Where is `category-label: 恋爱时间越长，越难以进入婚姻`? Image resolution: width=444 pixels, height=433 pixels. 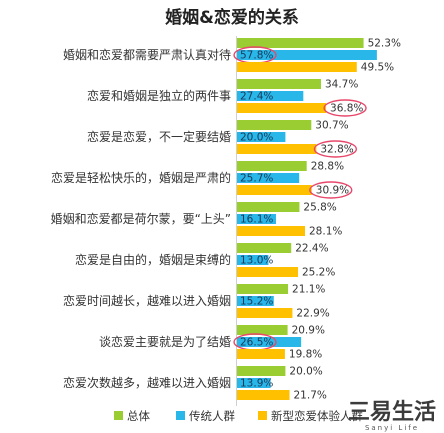
category-label: 恋爱时间越长，越难以进入婚姻 is located at coordinates (147, 300).